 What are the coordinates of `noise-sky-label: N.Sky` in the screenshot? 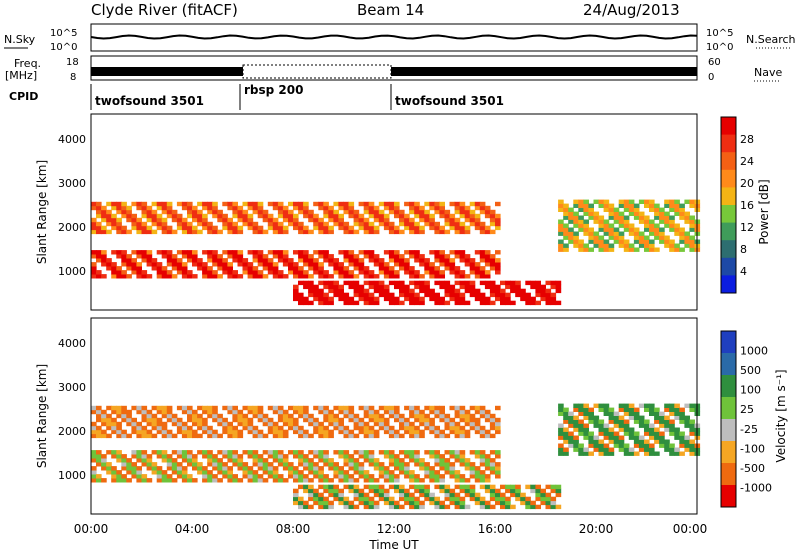 It's located at (20, 39).